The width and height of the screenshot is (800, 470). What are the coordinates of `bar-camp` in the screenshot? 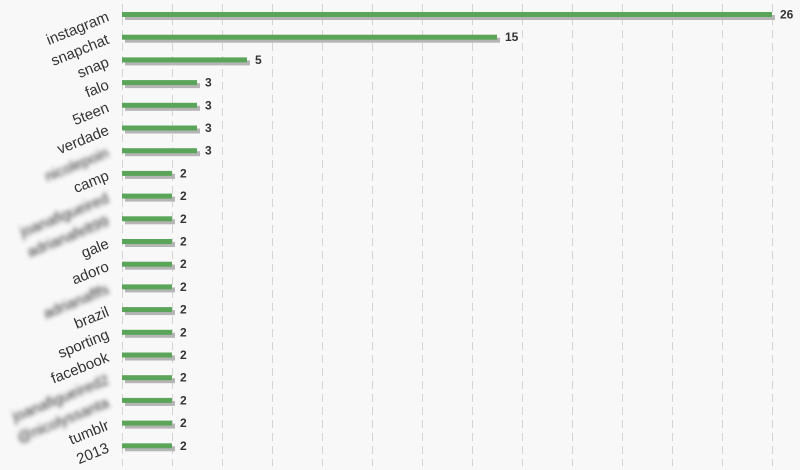 It's located at (147, 173).